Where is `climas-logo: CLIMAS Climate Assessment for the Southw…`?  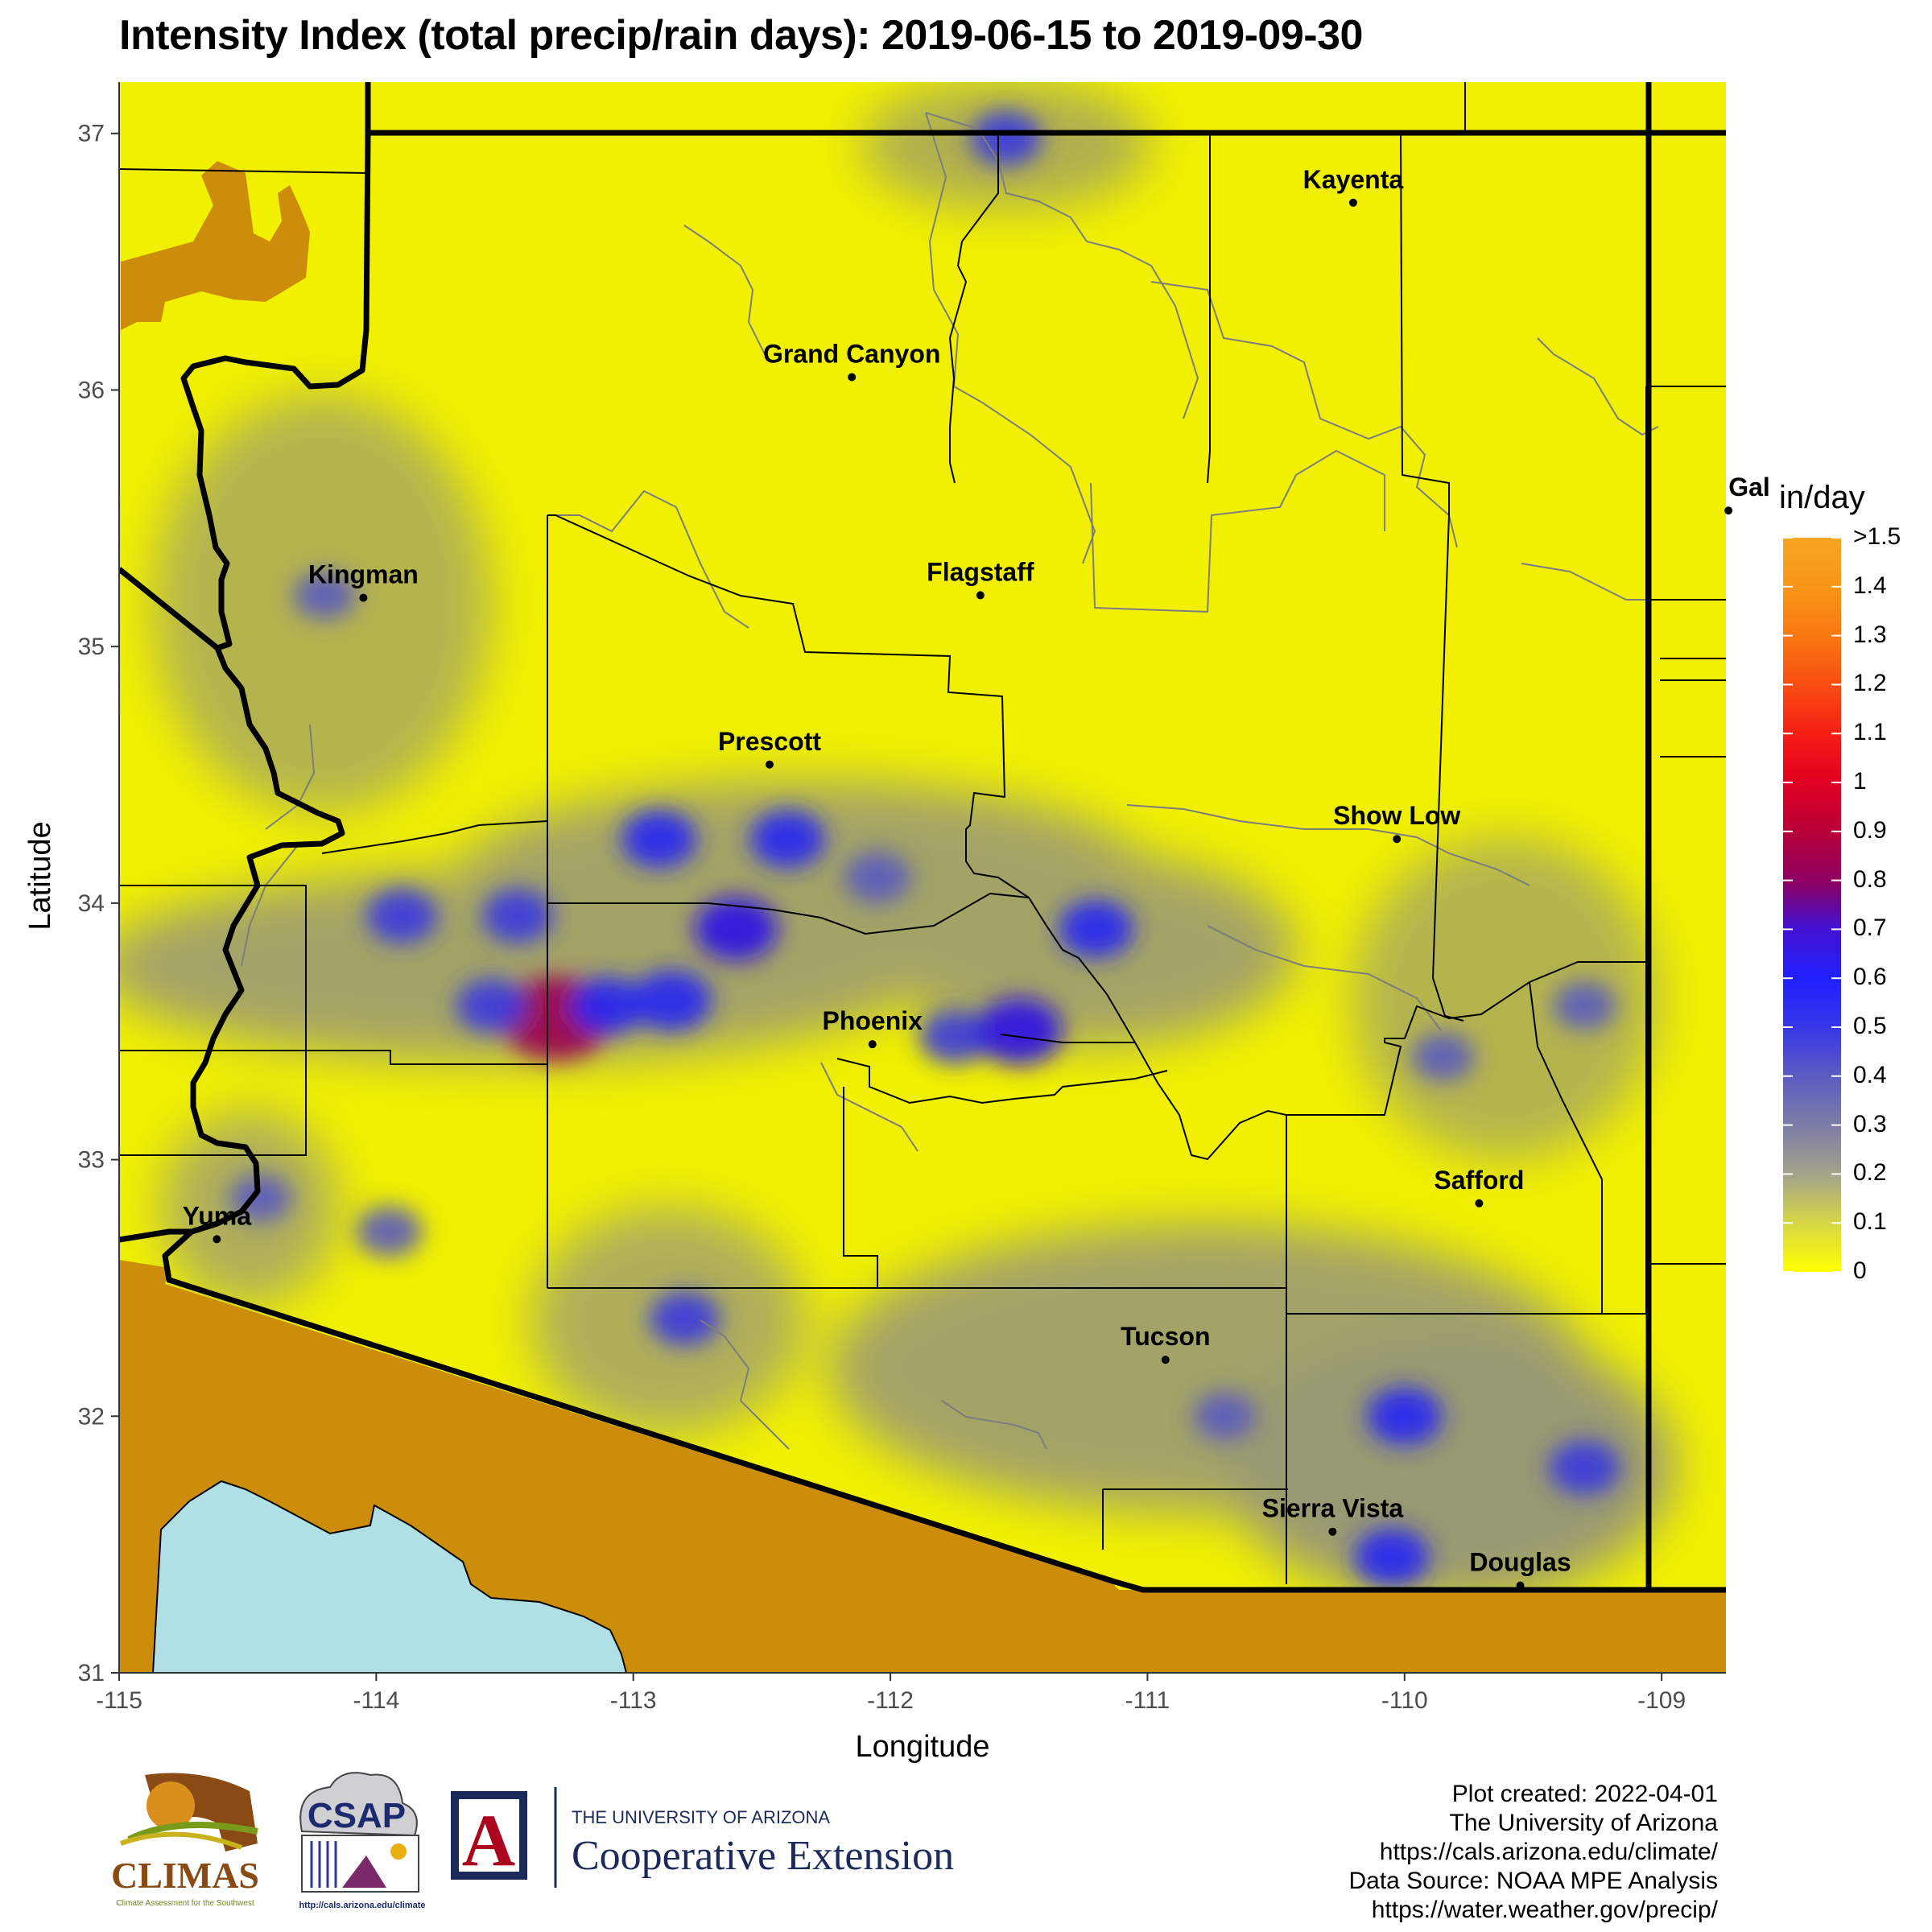
climas-logo: CLIMAS Climate Assessment for the Southw… is located at coordinates (185, 1840).